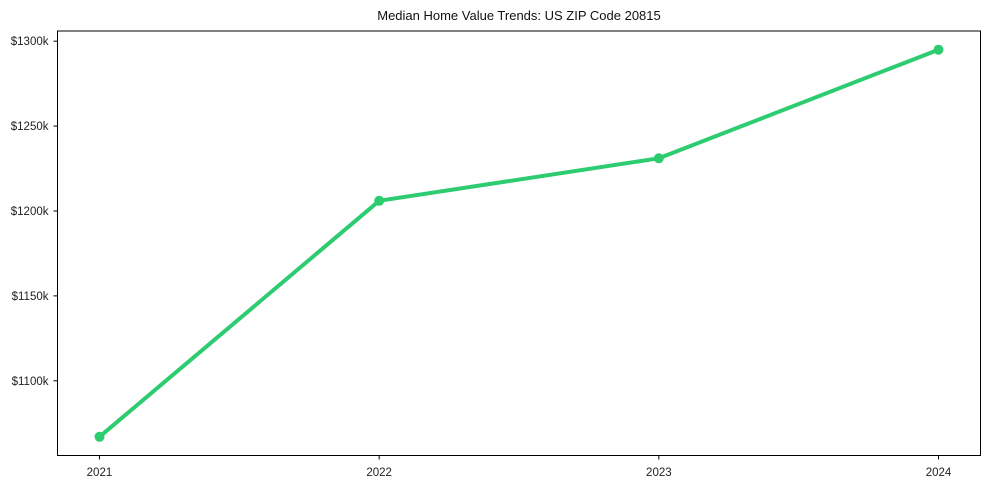  What do you see at coordinates (30, 42) in the screenshot?
I see `y-axis-tick-label: $1300k` at bounding box center [30, 42].